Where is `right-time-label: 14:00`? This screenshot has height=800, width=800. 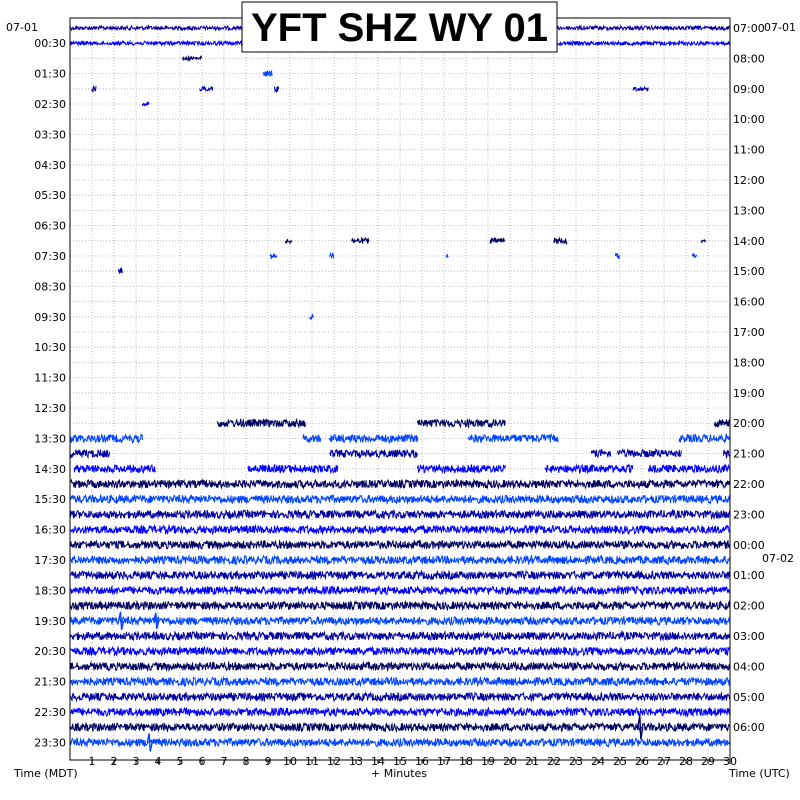 right-time-label: 14:00 is located at coordinates (749, 241).